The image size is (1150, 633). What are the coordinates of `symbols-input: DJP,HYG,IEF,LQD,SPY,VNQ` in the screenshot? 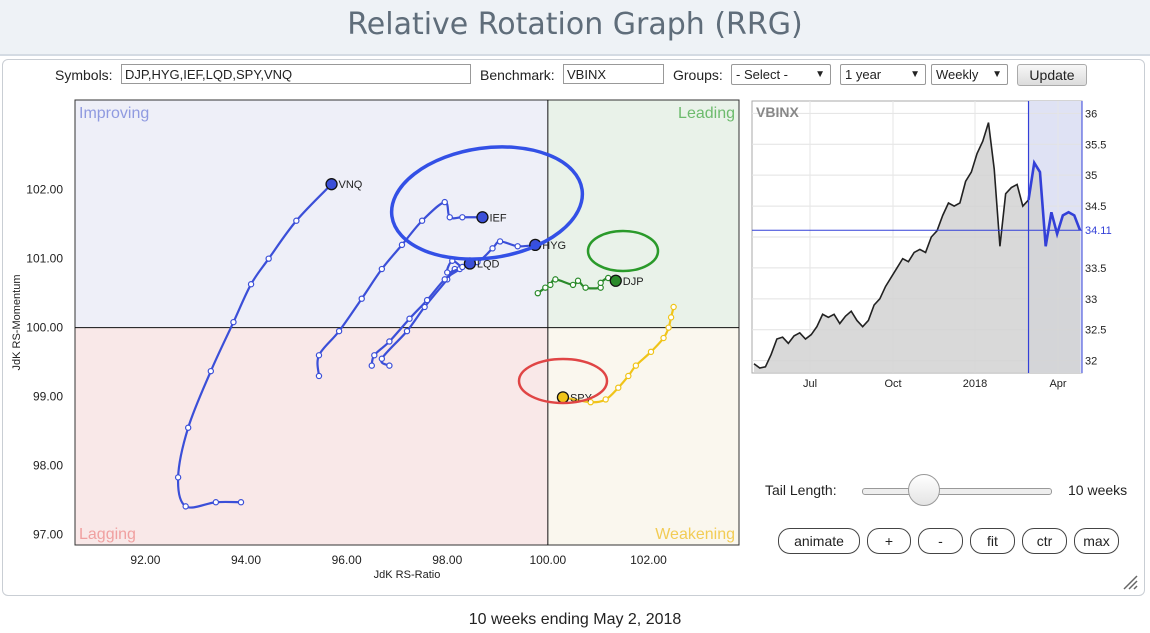 It's located at (296, 74).